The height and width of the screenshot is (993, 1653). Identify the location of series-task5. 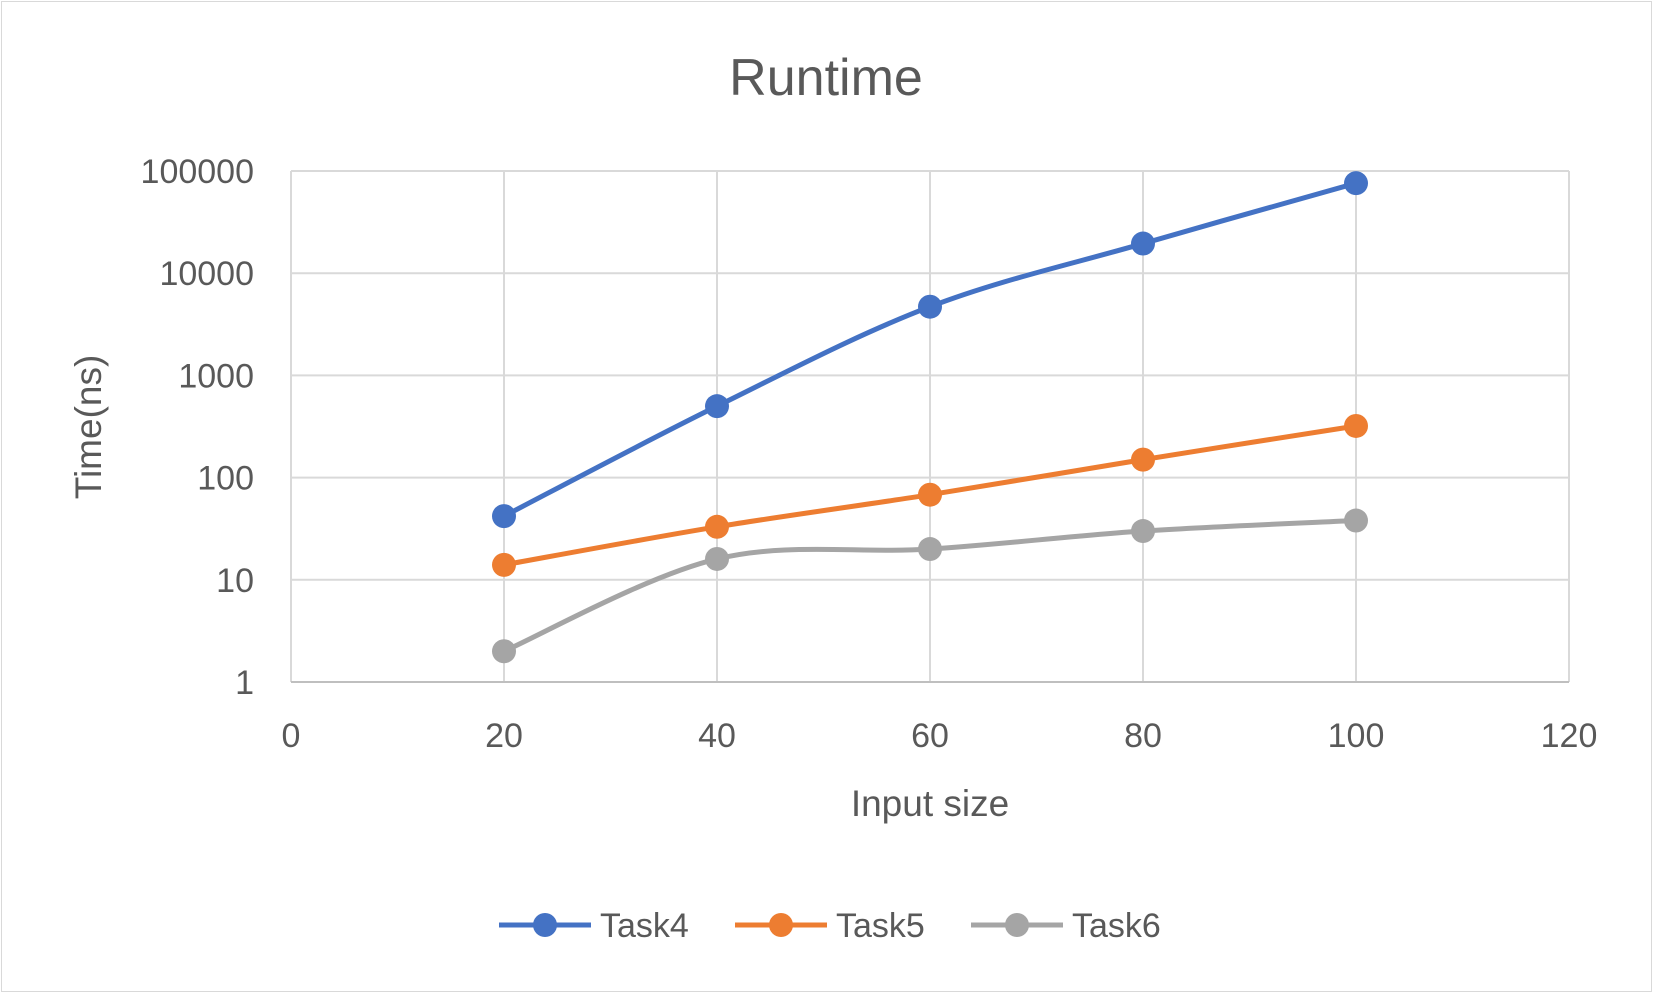
(930, 495).